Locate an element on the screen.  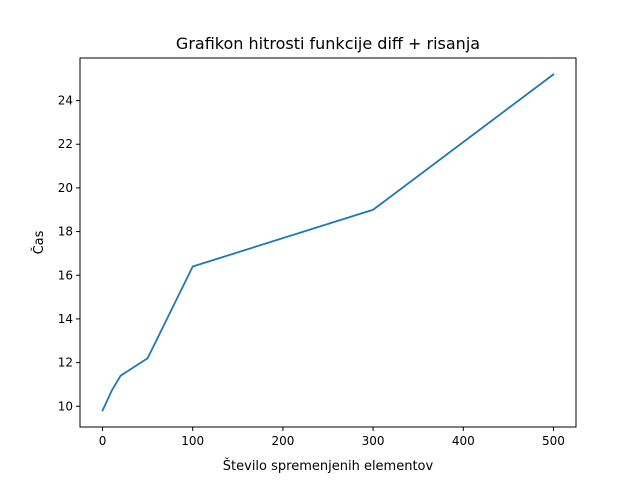
y-tick-label: 12 is located at coordinates (65, 363).